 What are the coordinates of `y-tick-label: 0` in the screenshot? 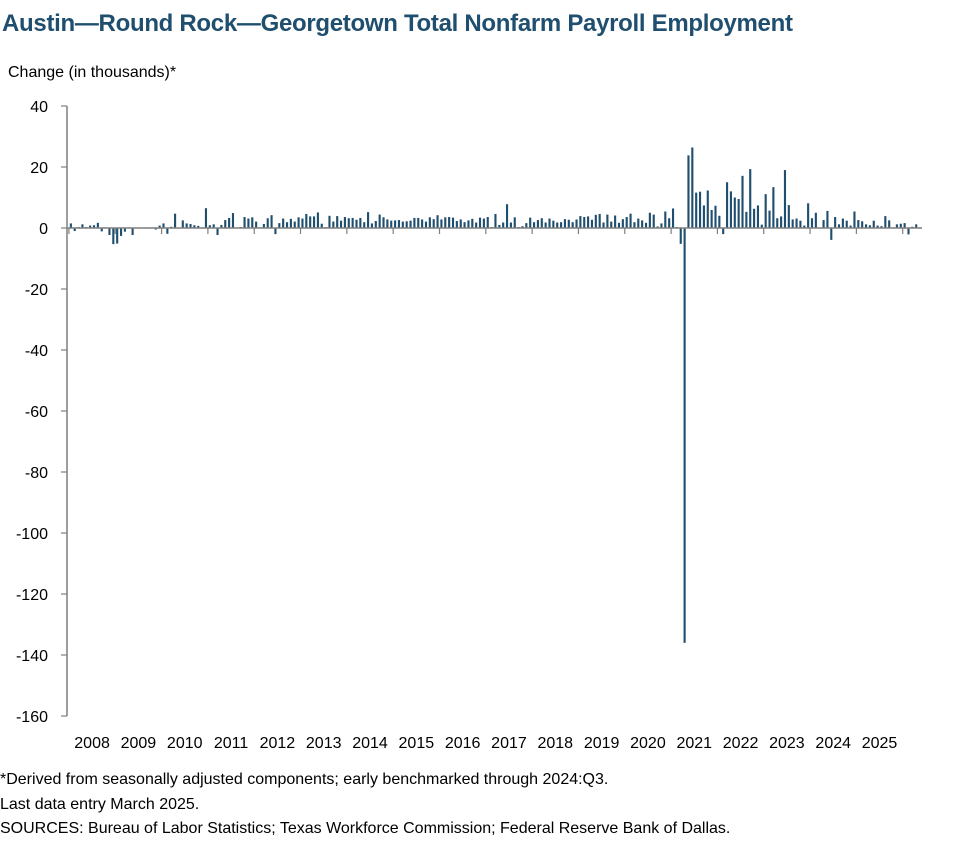 It's located at (43, 229).